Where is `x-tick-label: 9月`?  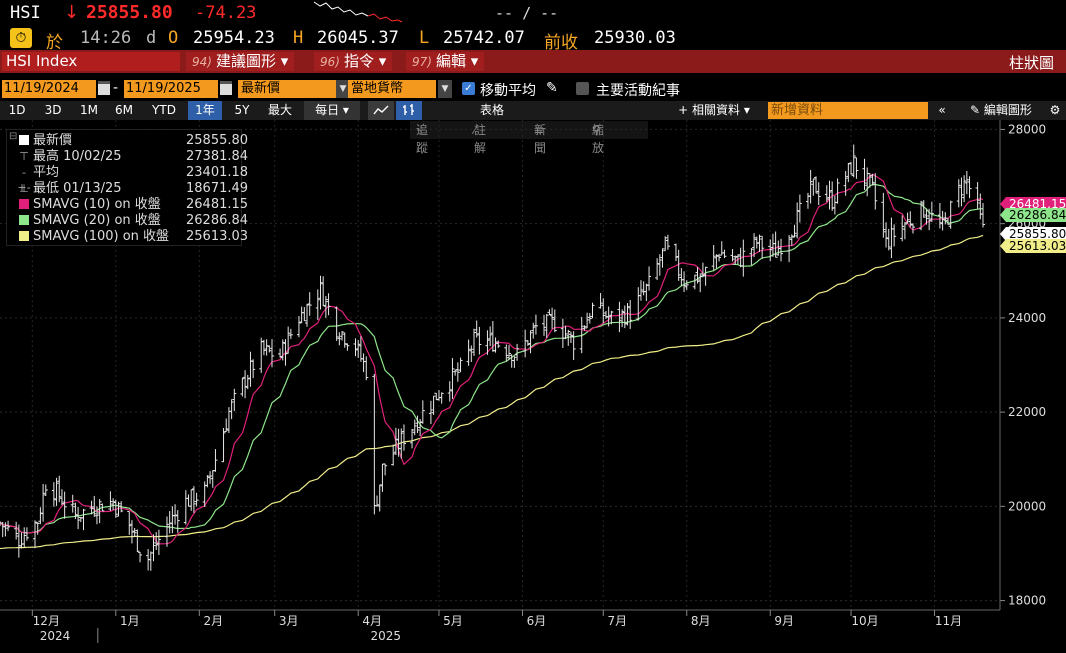
x-tick-label: 9月 is located at coordinates (784, 621).